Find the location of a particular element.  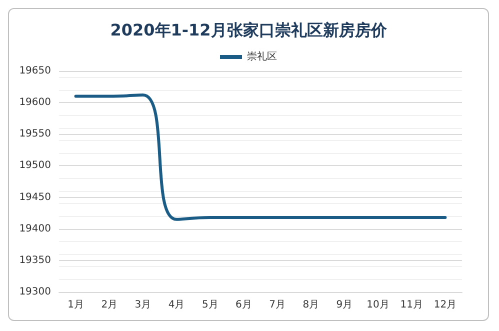

x-tick-label: 6月 is located at coordinates (244, 305).